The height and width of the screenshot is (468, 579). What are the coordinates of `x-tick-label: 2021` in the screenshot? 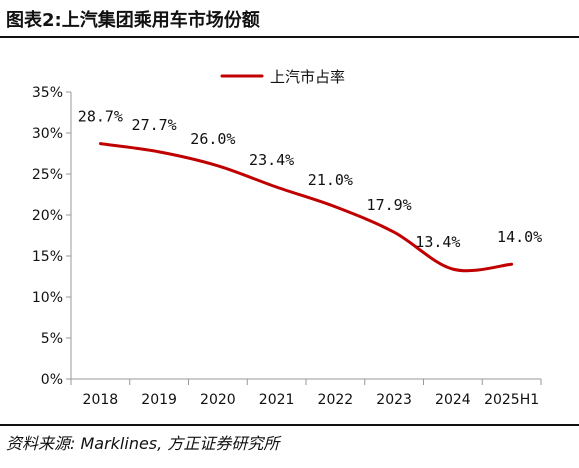 It's located at (277, 400).